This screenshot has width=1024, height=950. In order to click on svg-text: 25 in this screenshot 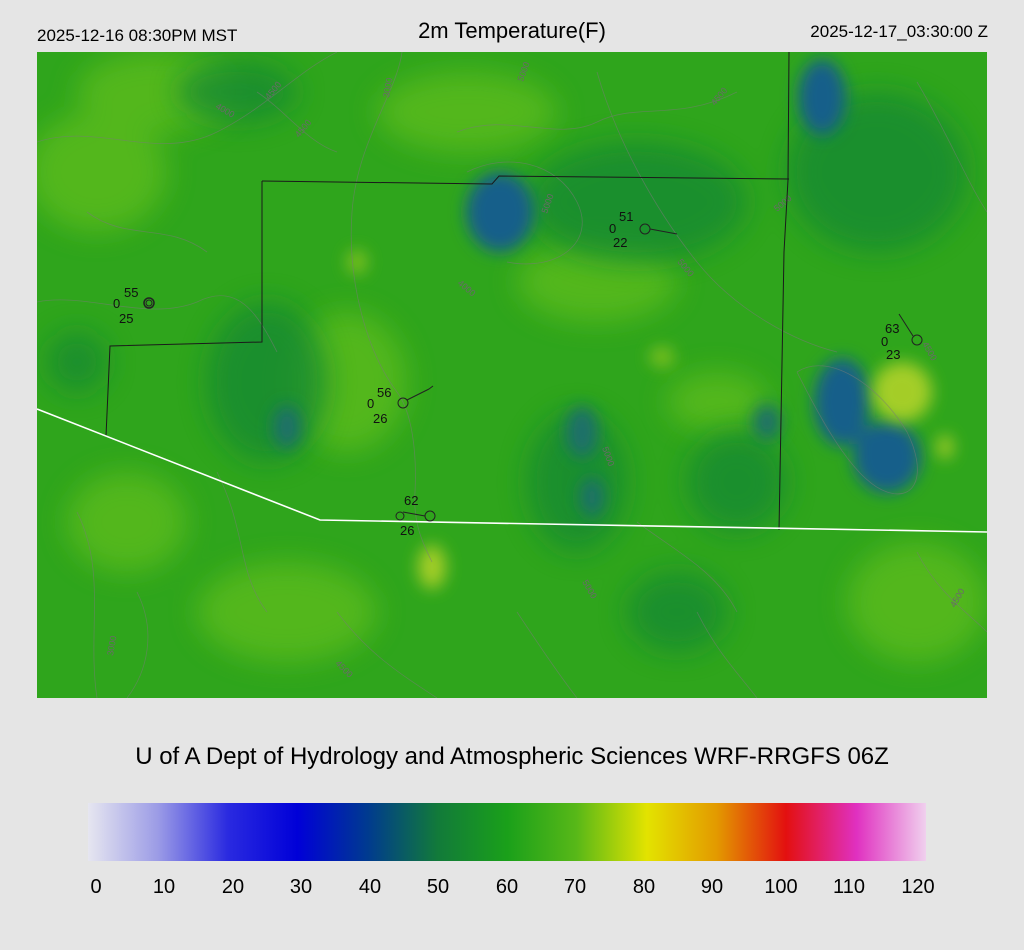, I will do `click(126, 318)`.